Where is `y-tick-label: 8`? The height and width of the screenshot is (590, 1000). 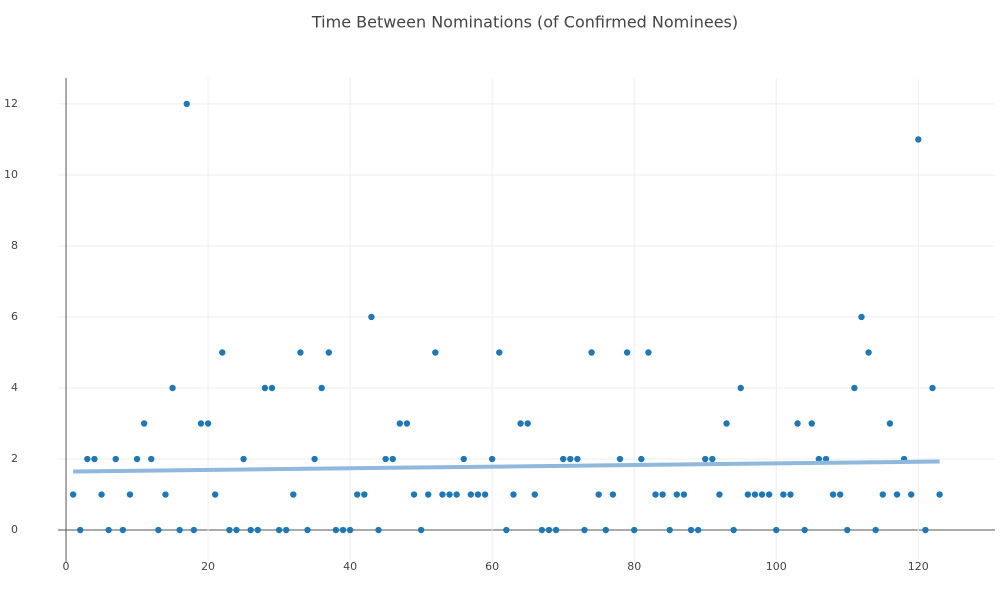 y-tick-label: 8 is located at coordinates (14, 245).